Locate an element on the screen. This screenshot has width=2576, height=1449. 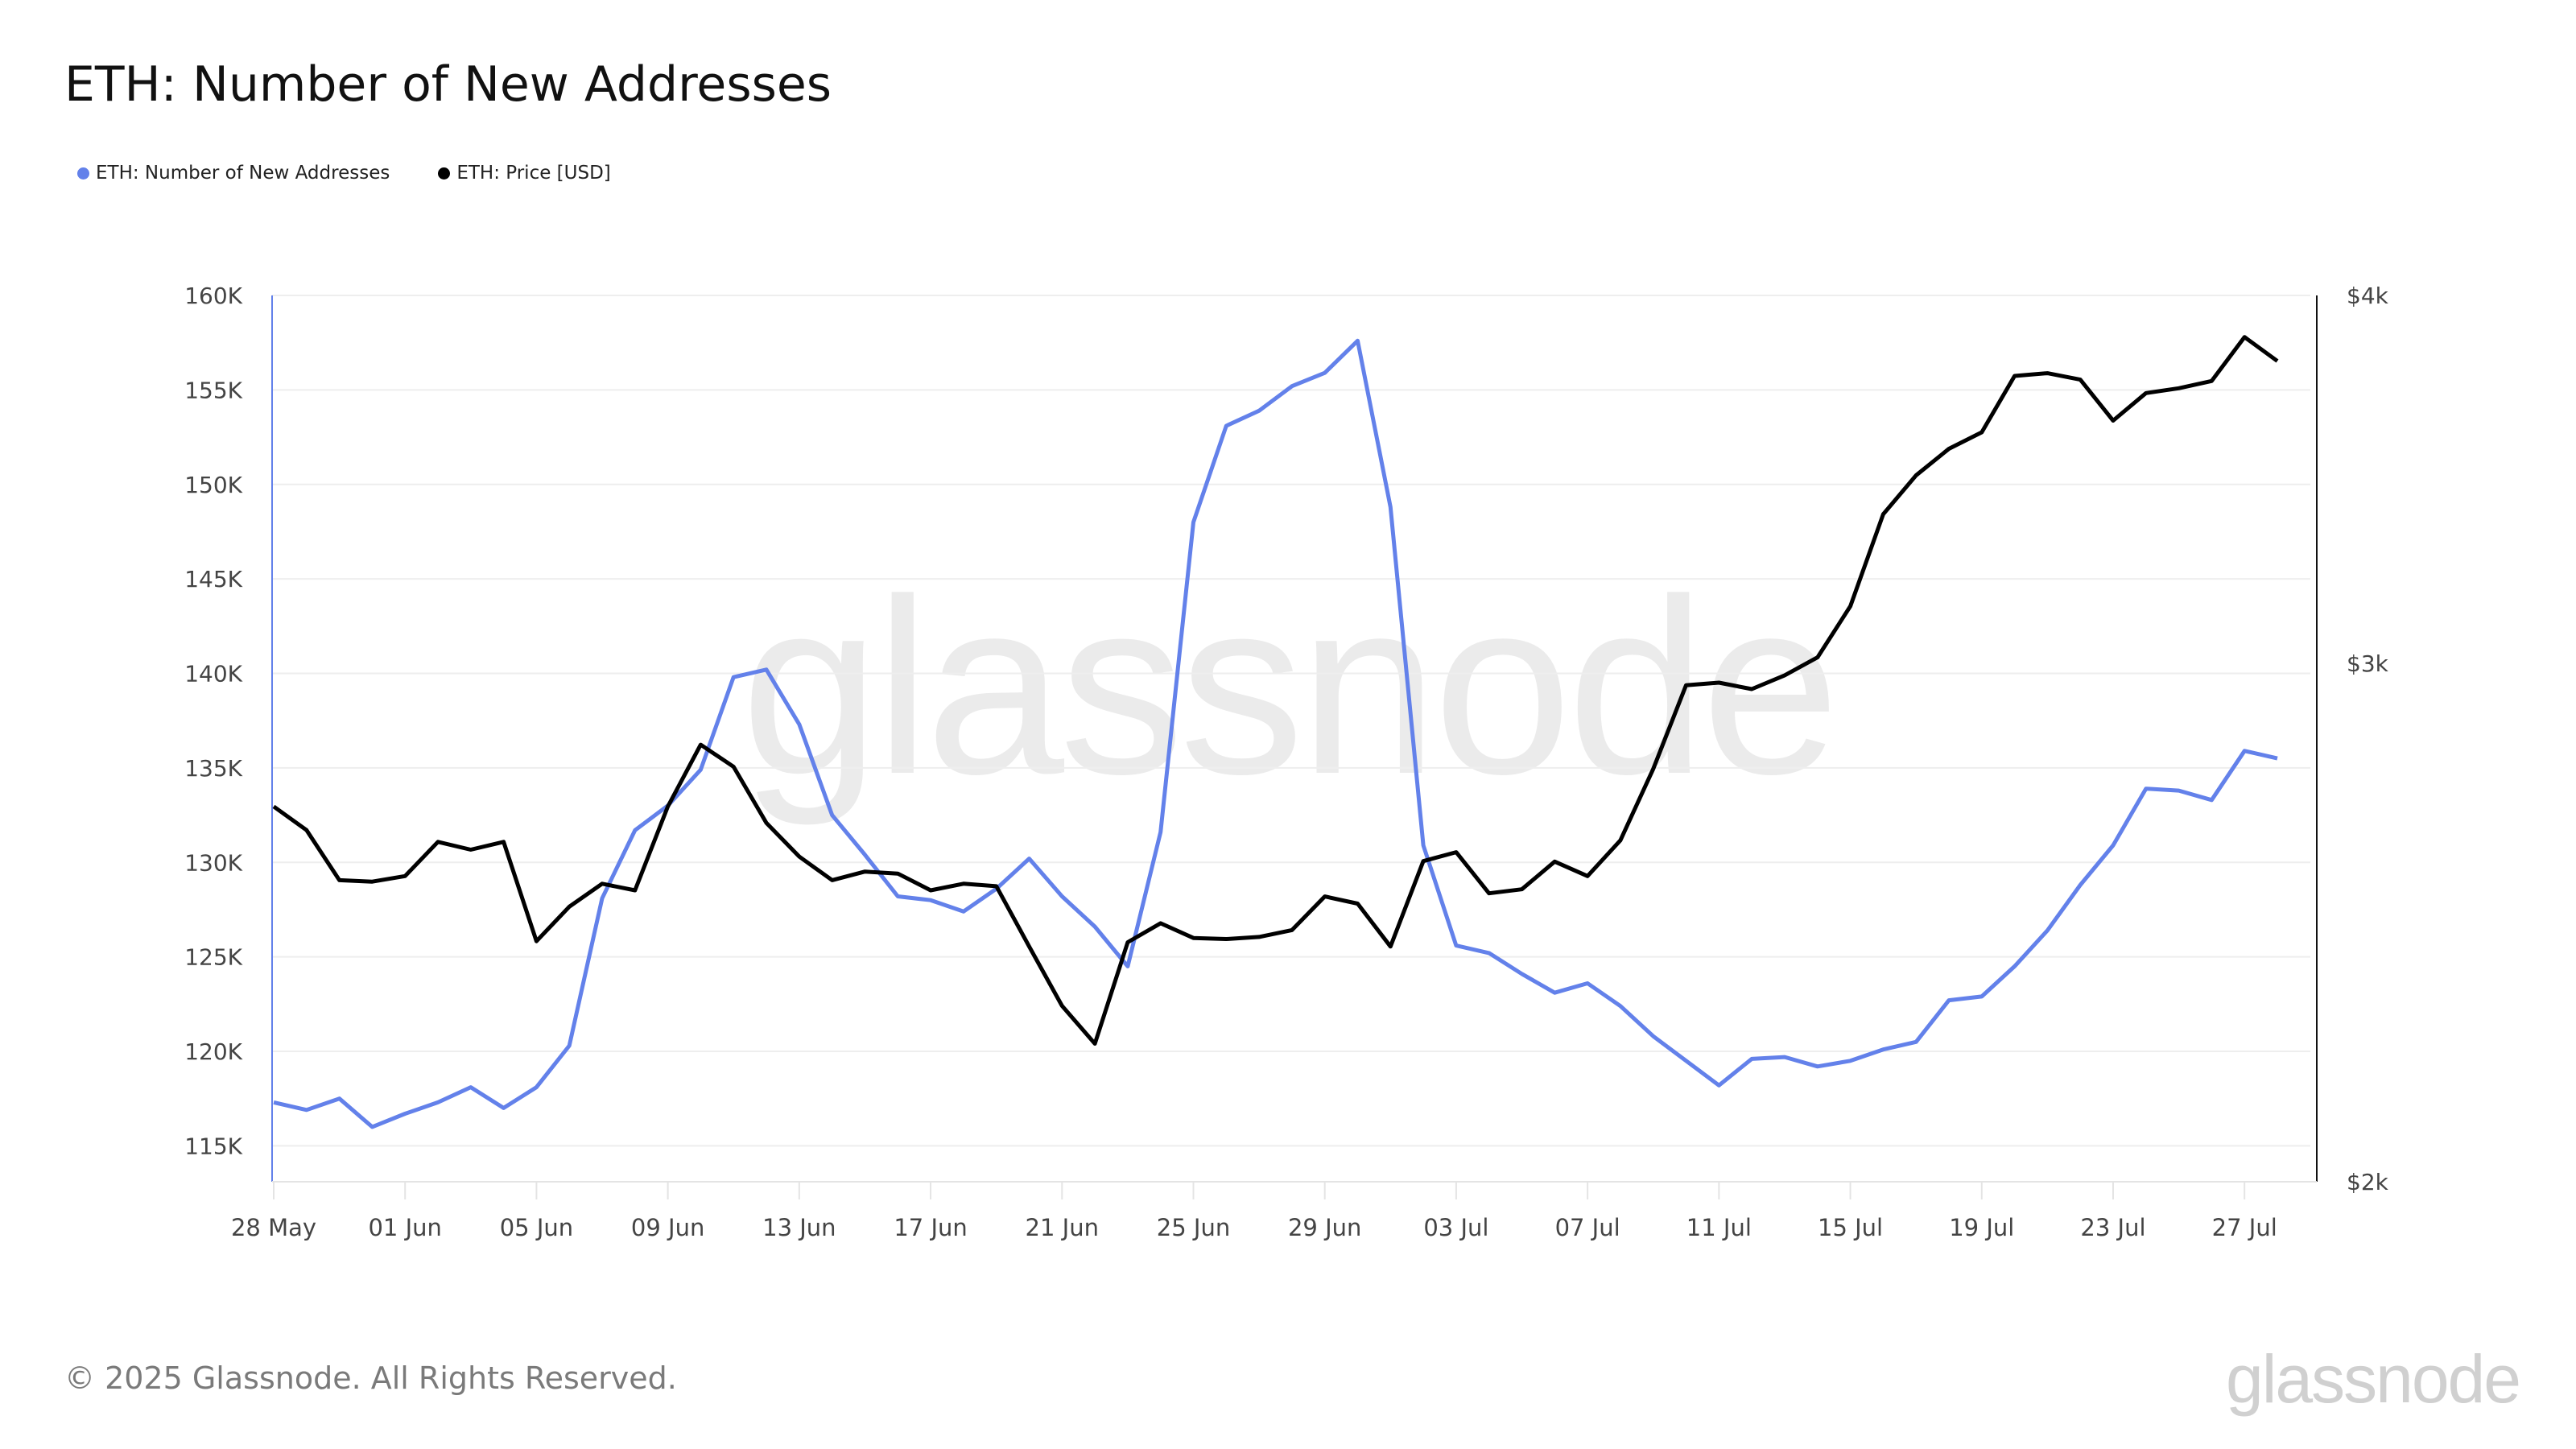
left-tick-label: 120K is located at coordinates (213, 1051).